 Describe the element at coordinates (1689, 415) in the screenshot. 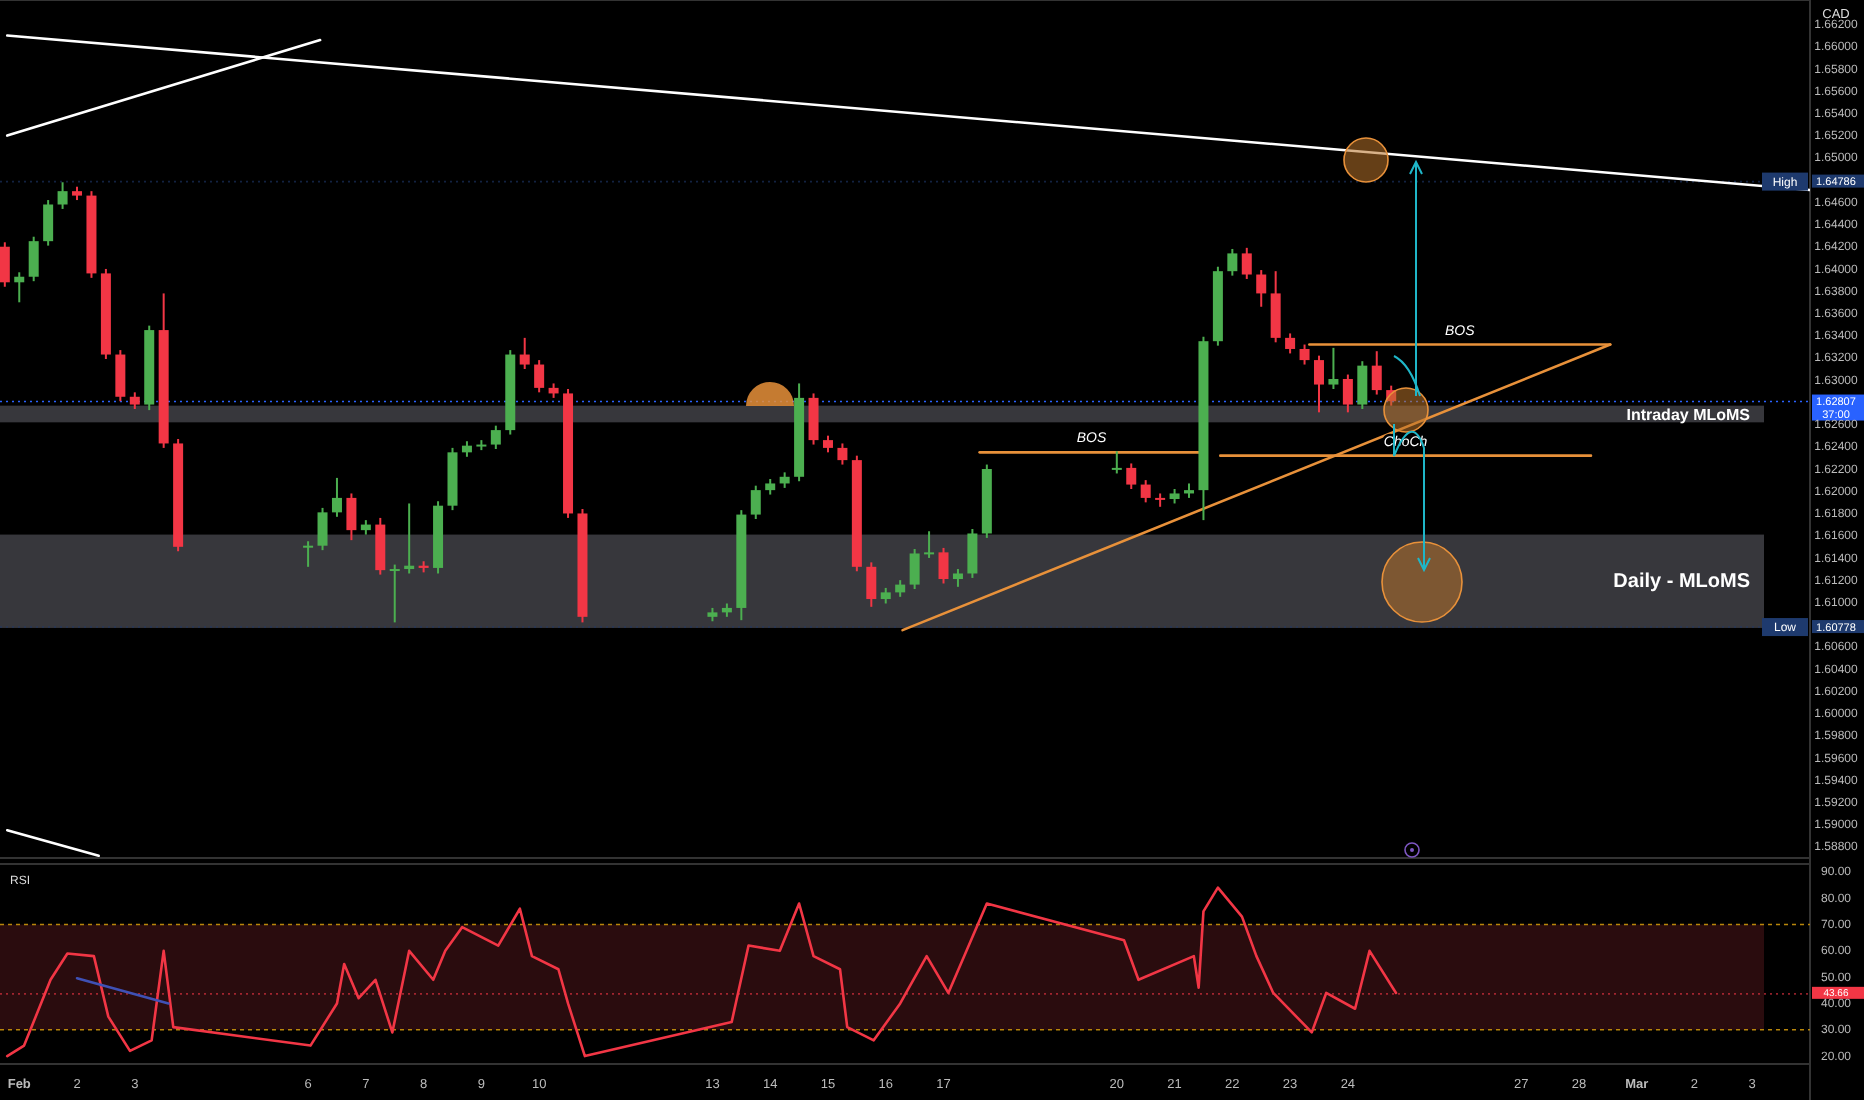

I see `band-label: Intraday MLoMS` at that location.